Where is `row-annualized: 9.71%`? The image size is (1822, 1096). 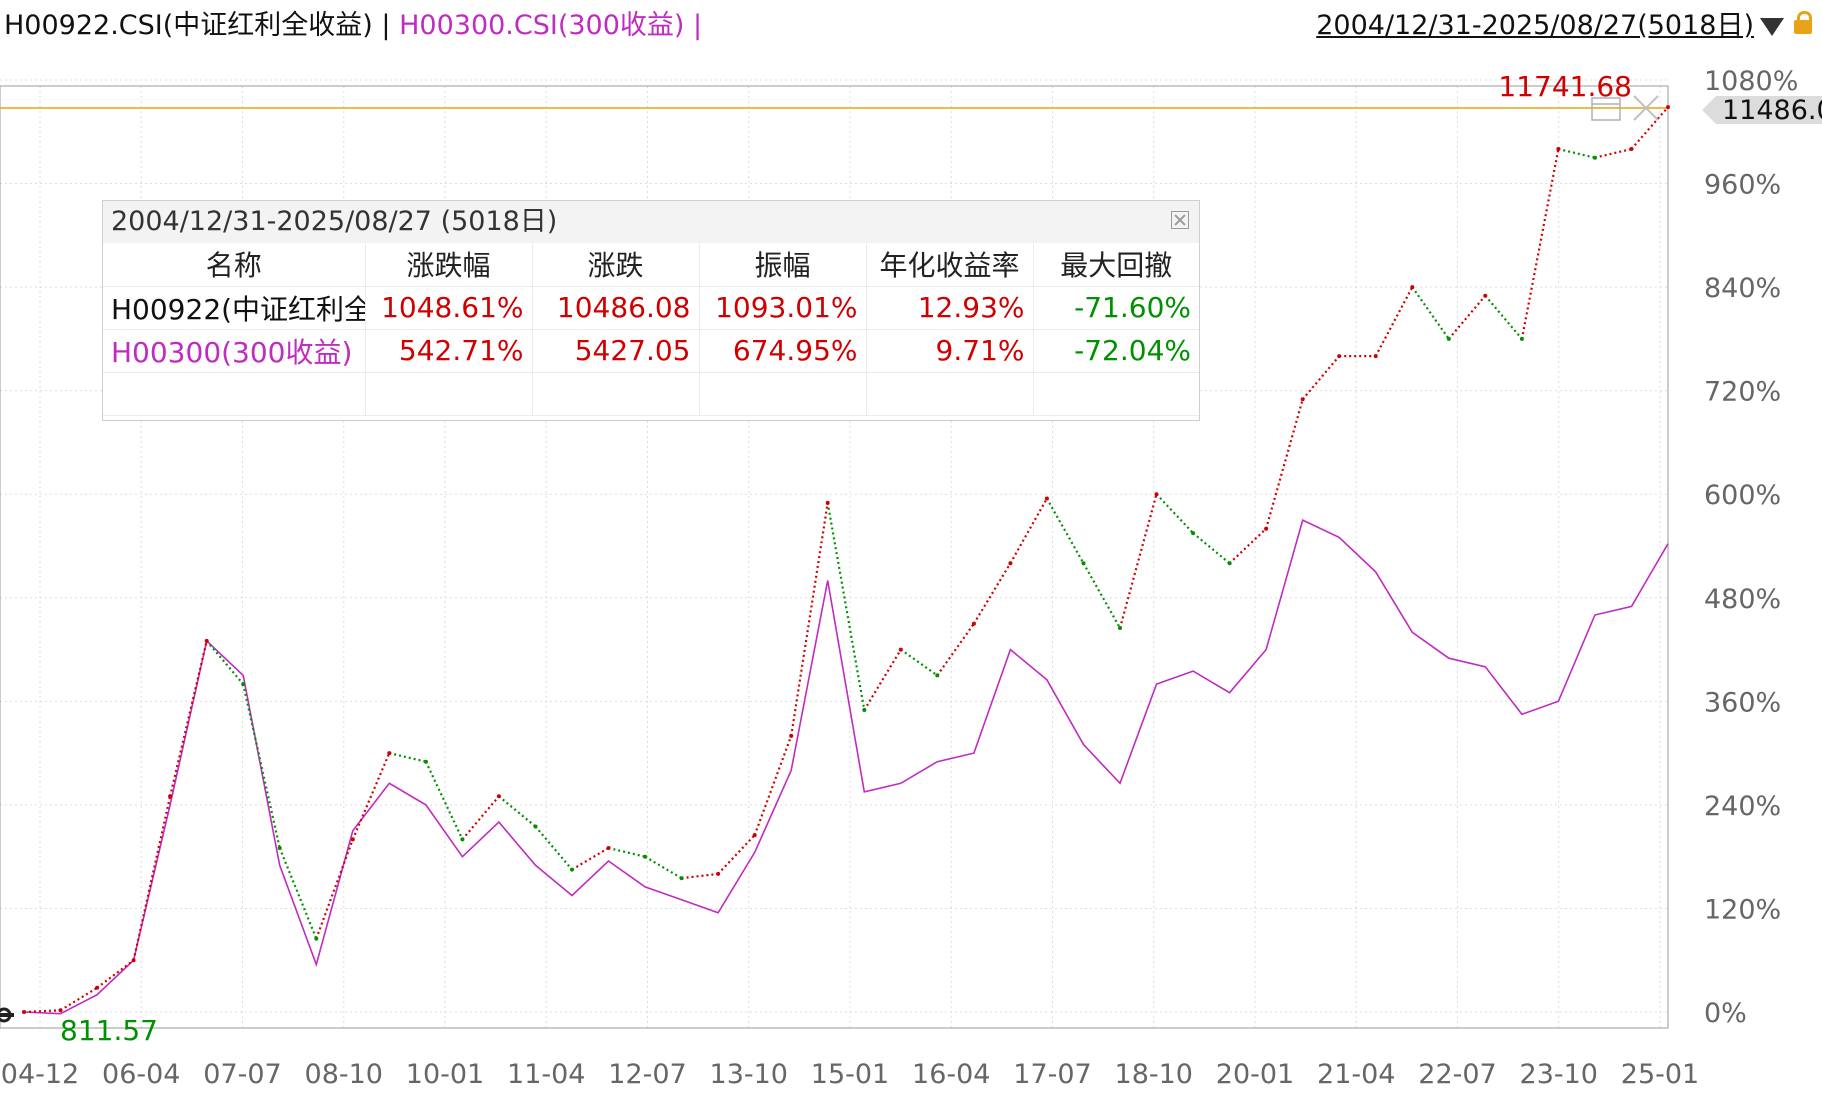 row-annualized: 9.71% is located at coordinates (950, 351).